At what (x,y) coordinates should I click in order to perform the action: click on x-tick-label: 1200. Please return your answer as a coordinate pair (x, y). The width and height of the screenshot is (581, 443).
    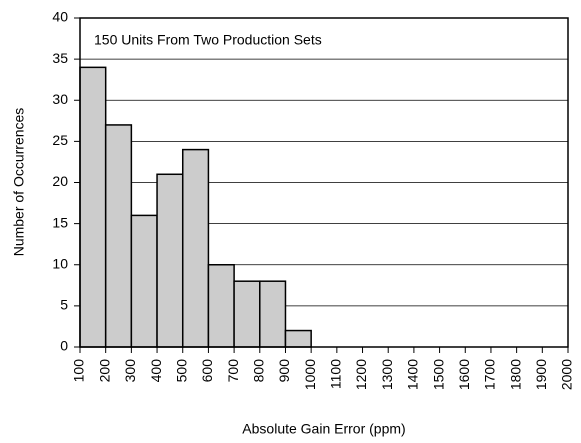
    Looking at the image, I should click on (361, 374).